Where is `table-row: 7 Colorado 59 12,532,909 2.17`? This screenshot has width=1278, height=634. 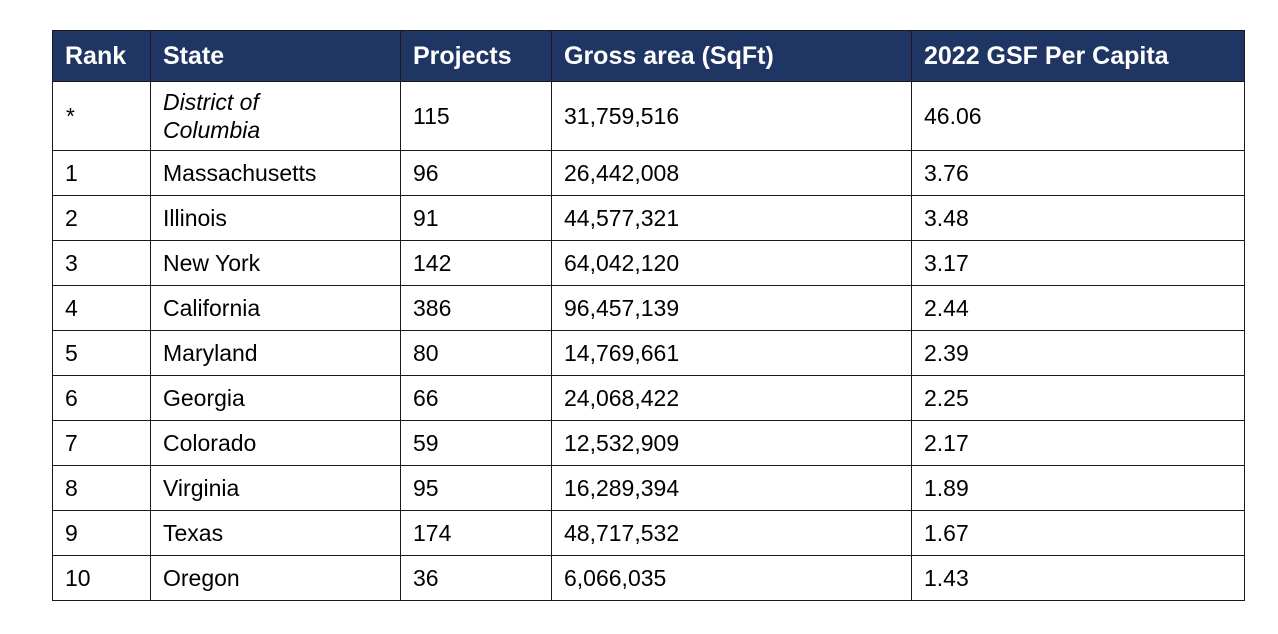
table-row: 7 Colorado 59 12,532,909 2.17 is located at coordinates (648, 443).